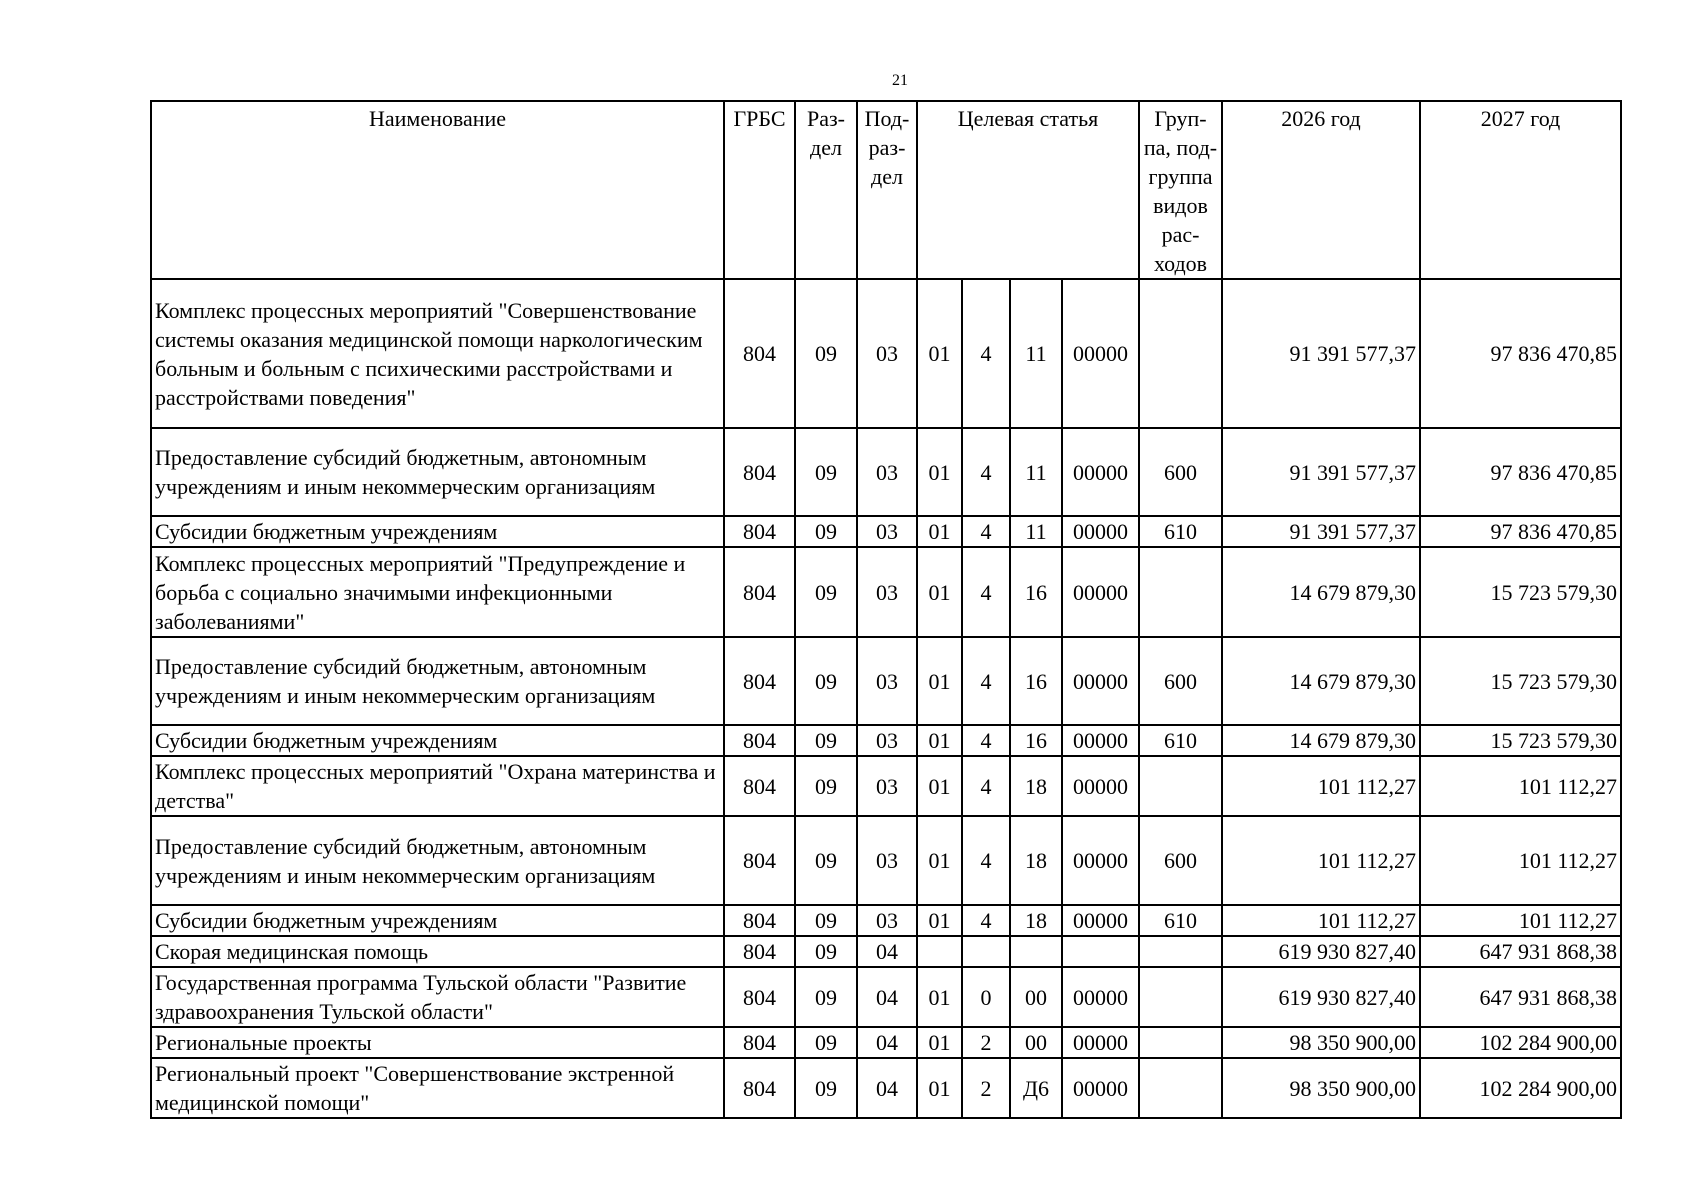 The image size is (1690, 1200). I want to click on cell-cs3: 18, so click(1036, 920).